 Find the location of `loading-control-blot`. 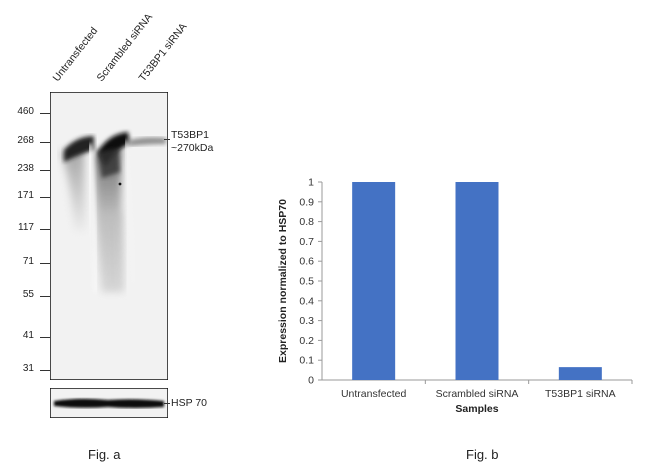

loading-control-blot is located at coordinates (109, 403).